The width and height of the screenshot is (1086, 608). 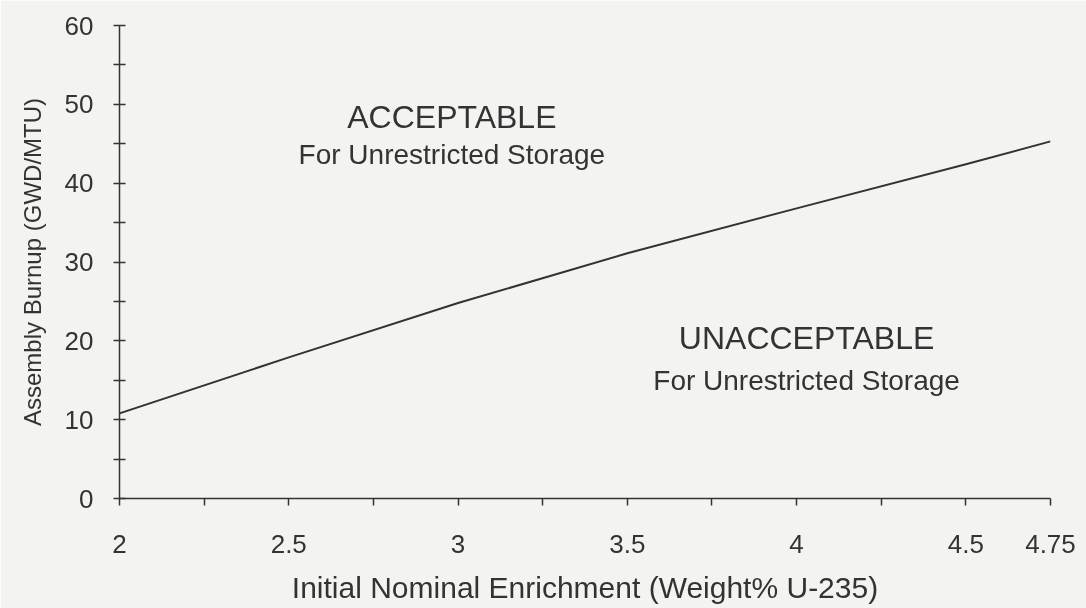 What do you see at coordinates (86, 498) in the screenshot?
I see `y-tick-label: 0` at bounding box center [86, 498].